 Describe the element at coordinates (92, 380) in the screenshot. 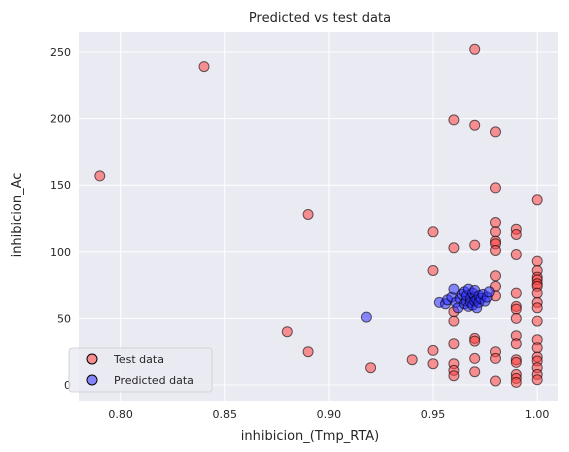

I see `legend-marker-predicted` at that location.